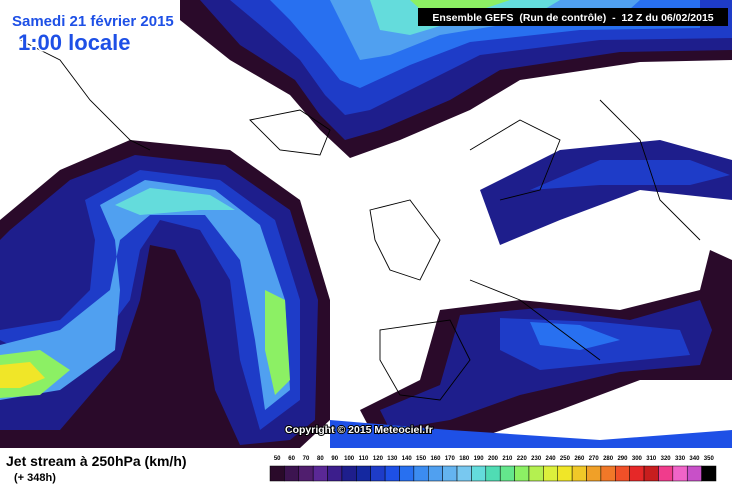 This screenshot has width=732, height=488. Describe the element at coordinates (479, 459) in the screenshot. I see `scale-label: 190` at that location.